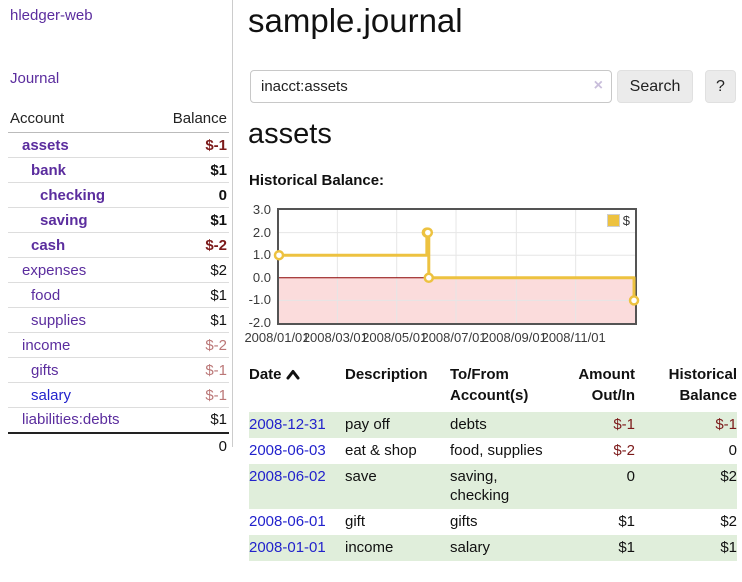 The height and width of the screenshot is (582, 742). What do you see at coordinates (51, 395) in the screenshot?
I see `account-link-salary: salary` at bounding box center [51, 395].